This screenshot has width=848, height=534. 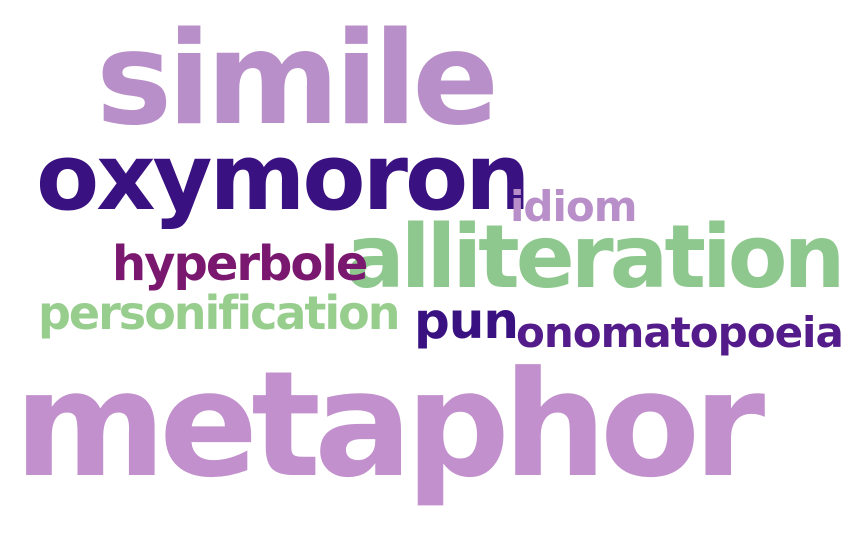 I want to click on word-onomatopoeia: onomatopoeia, so click(x=680, y=332).